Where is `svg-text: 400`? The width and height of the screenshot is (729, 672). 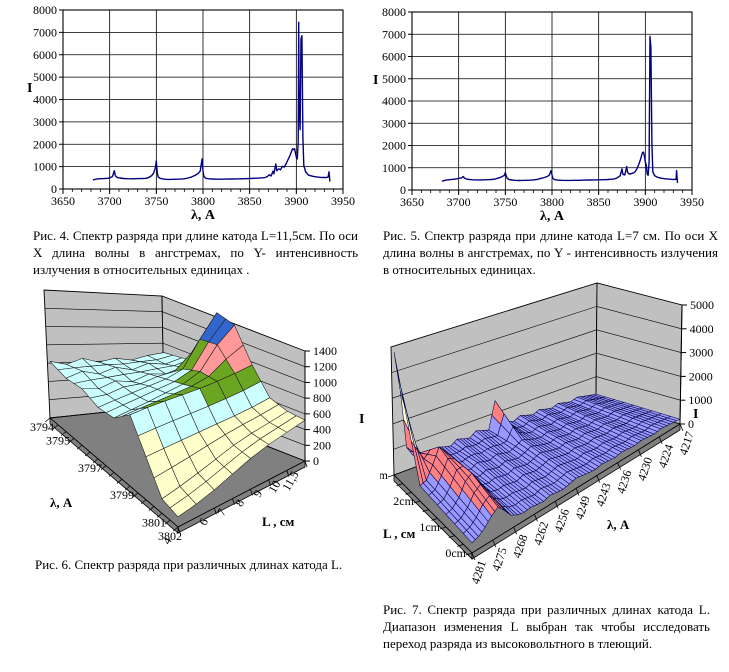
svg-text: 400 is located at coordinates (322, 430).